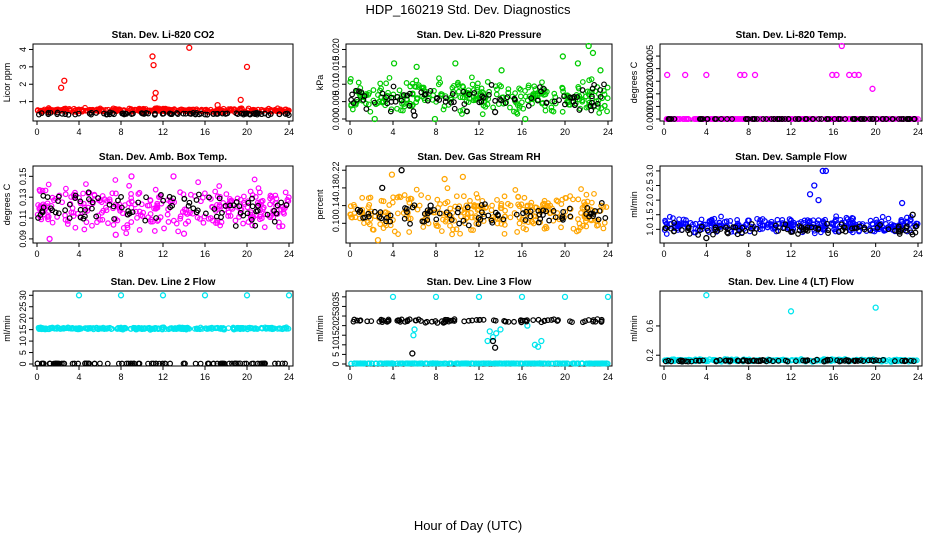 The image size is (936, 540). I want to click on y-tick-label: 30, so click(23, 295).